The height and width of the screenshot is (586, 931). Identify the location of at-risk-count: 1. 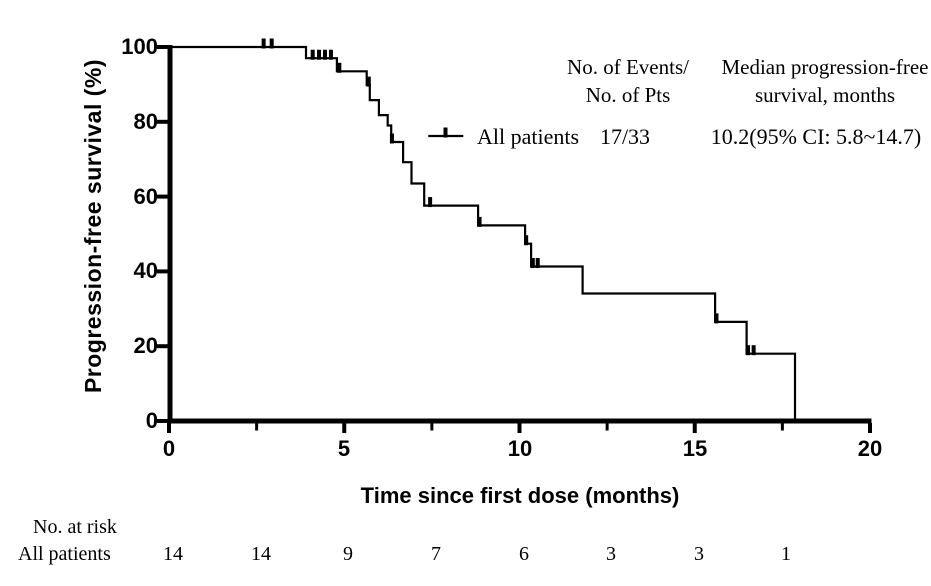
(786, 554).